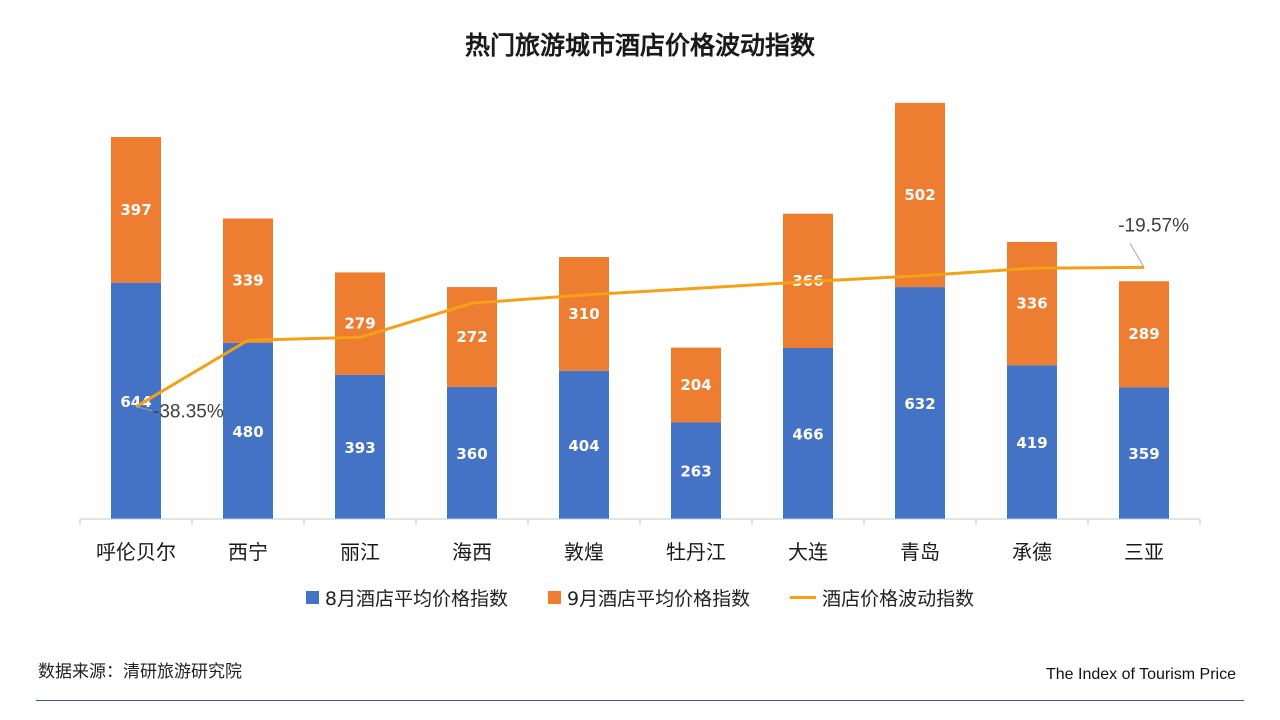 The image size is (1280, 720). What do you see at coordinates (920, 552) in the screenshot?
I see `category-label: 青岛` at bounding box center [920, 552].